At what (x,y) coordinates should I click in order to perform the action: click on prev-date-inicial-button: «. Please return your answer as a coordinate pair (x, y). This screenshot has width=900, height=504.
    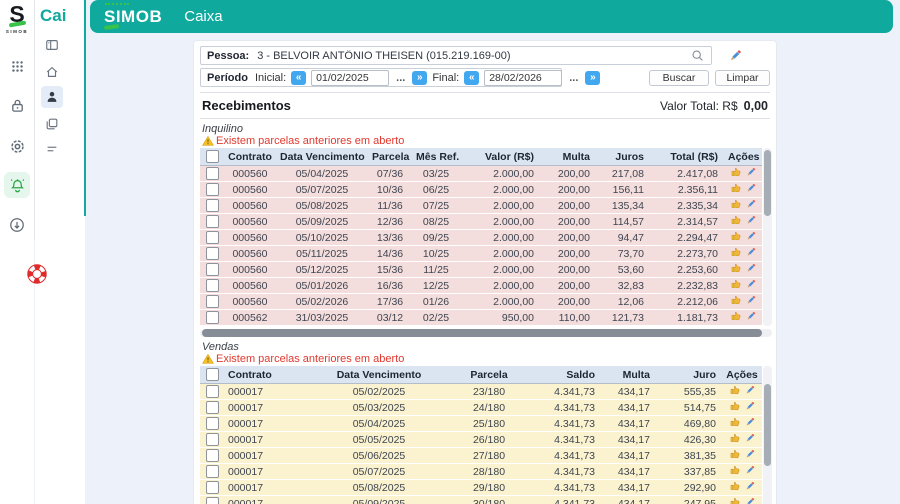
    Looking at the image, I should click on (299, 77).